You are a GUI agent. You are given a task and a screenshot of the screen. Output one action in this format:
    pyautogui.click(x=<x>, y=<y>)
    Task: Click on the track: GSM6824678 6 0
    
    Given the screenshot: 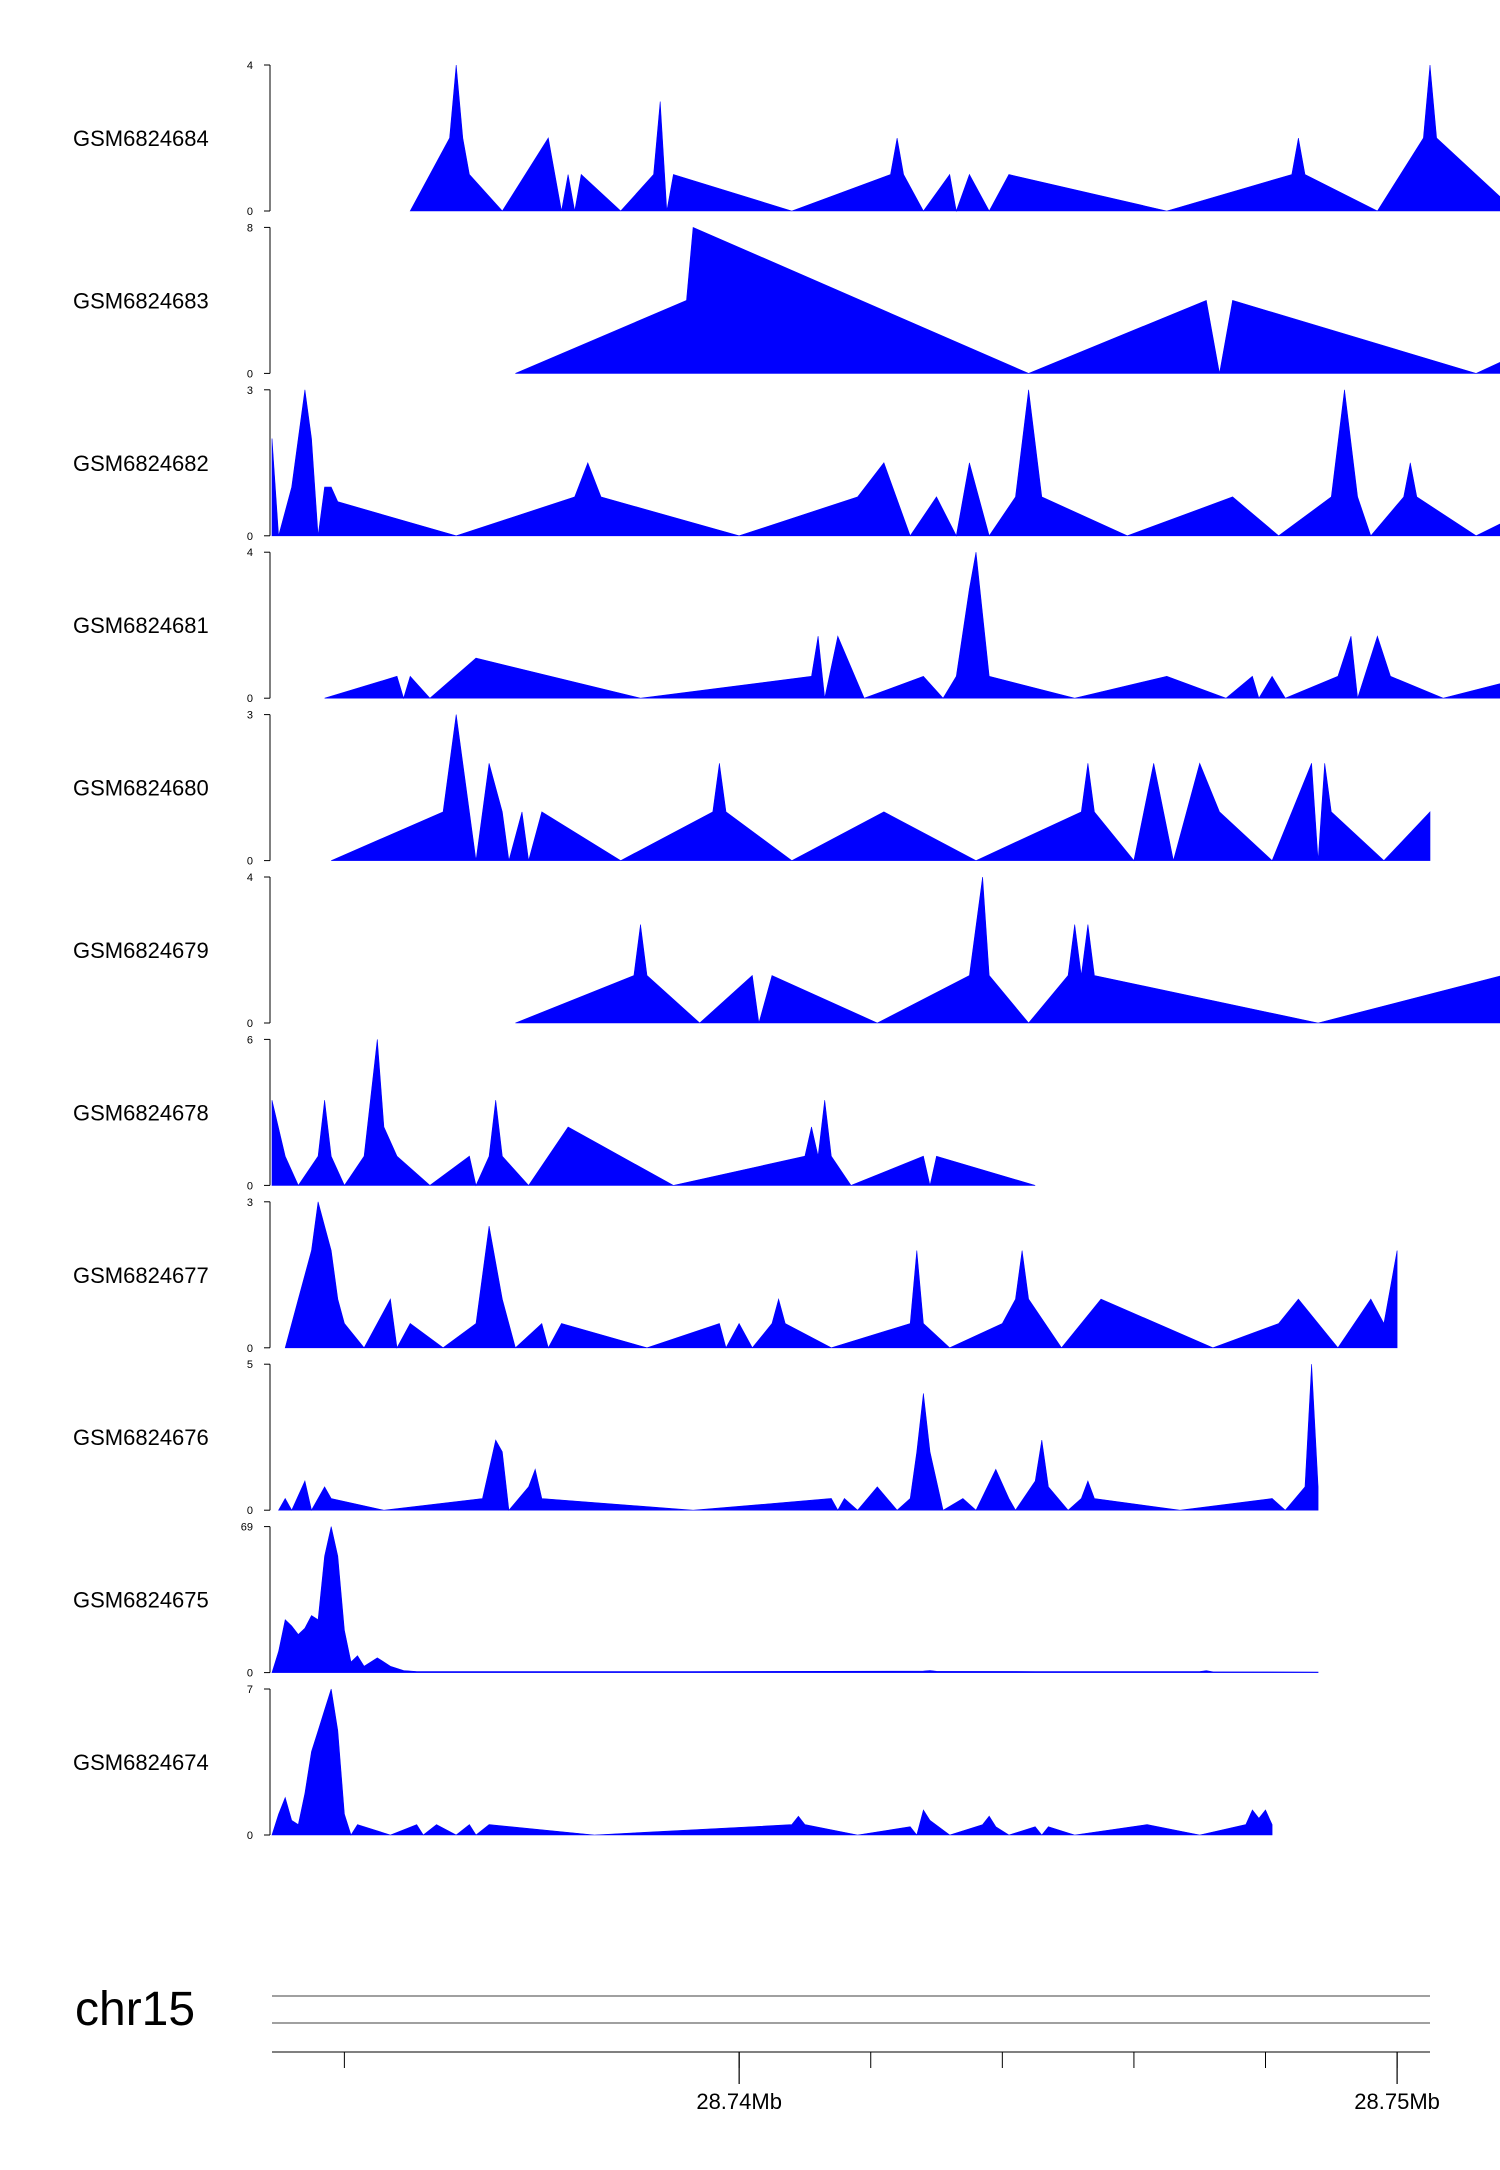 What is the action you would take?
    pyautogui.click(x=554, y=1113)
    